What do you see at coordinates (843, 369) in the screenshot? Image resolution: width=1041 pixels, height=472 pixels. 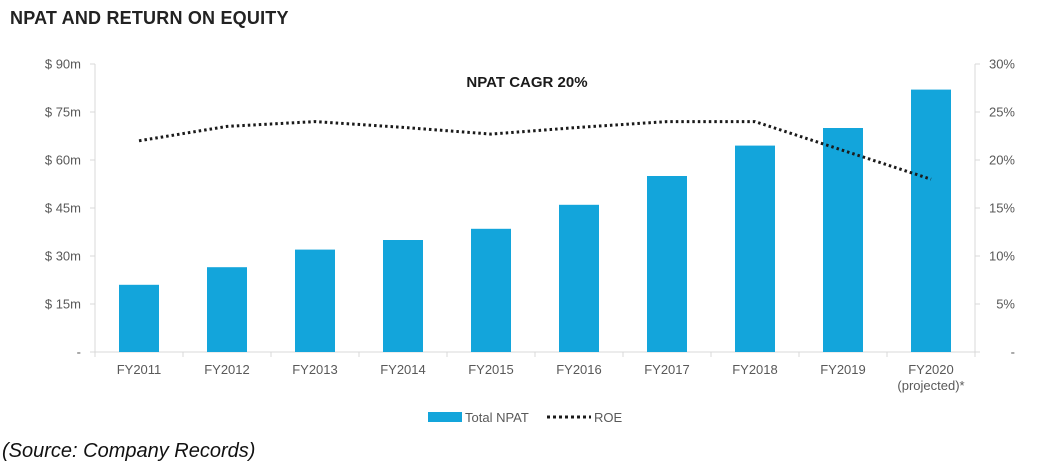 I see `x-tick-label: FY2019` at bounding box center [843, 369].